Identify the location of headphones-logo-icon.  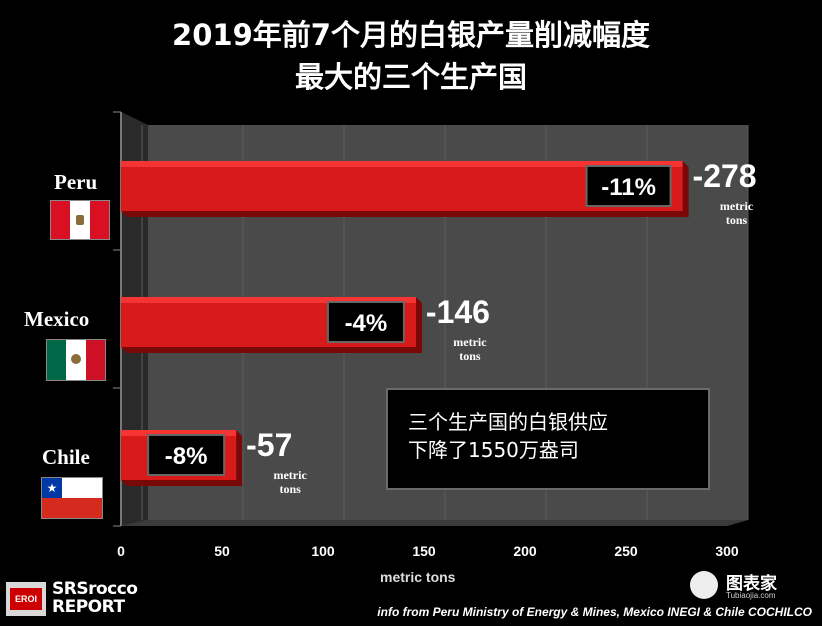
(704, 585).